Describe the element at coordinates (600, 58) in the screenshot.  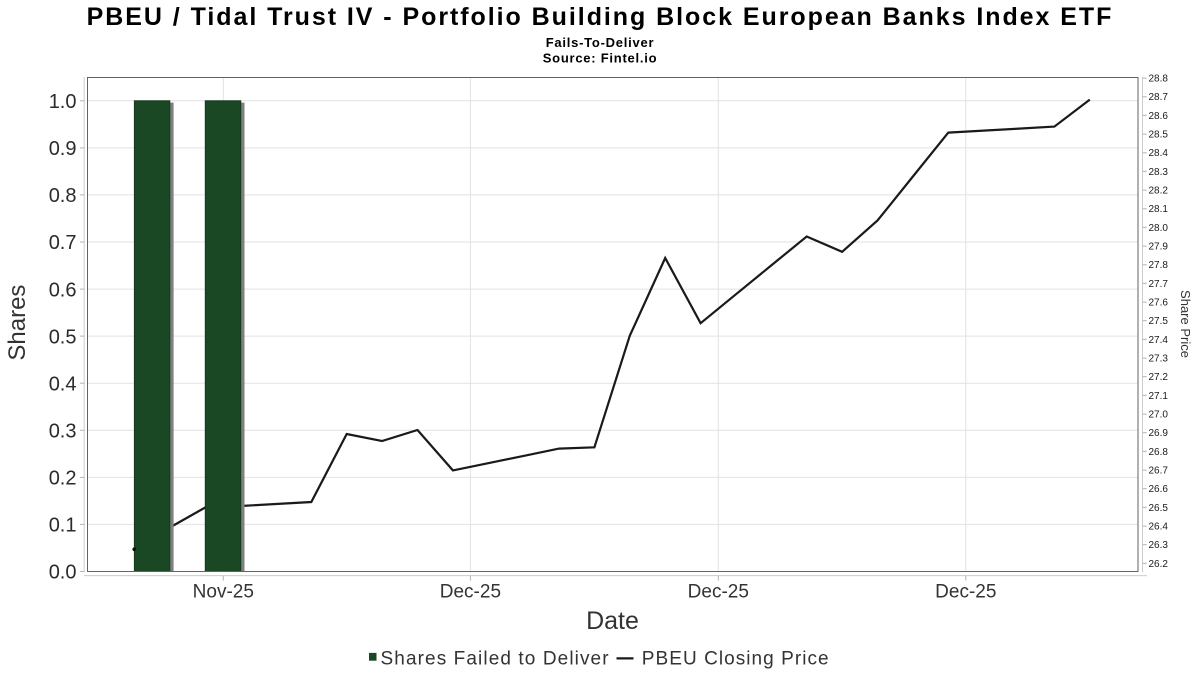
I see `svg-text: Source: Fintel.io` at that location.